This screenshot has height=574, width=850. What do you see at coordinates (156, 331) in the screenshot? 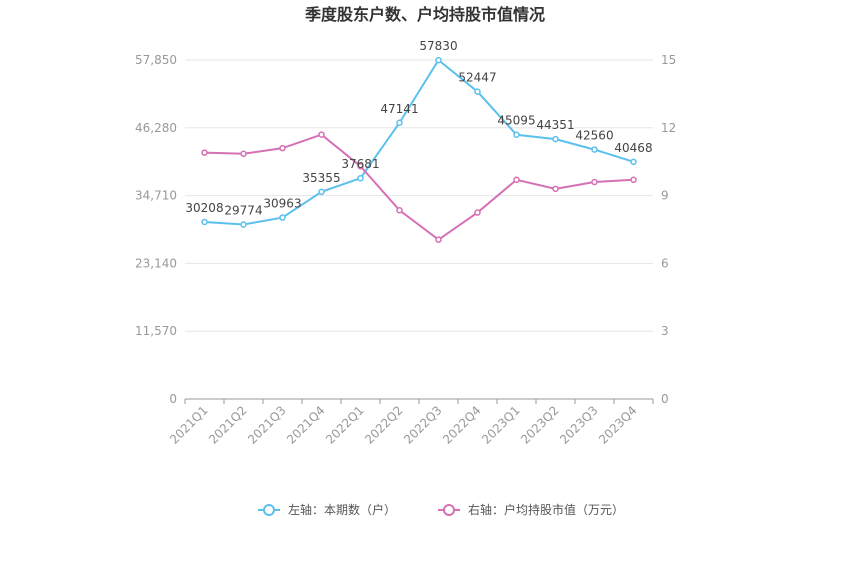
I see `left-tick-label: 11,570` at bounding box center [156, 331].